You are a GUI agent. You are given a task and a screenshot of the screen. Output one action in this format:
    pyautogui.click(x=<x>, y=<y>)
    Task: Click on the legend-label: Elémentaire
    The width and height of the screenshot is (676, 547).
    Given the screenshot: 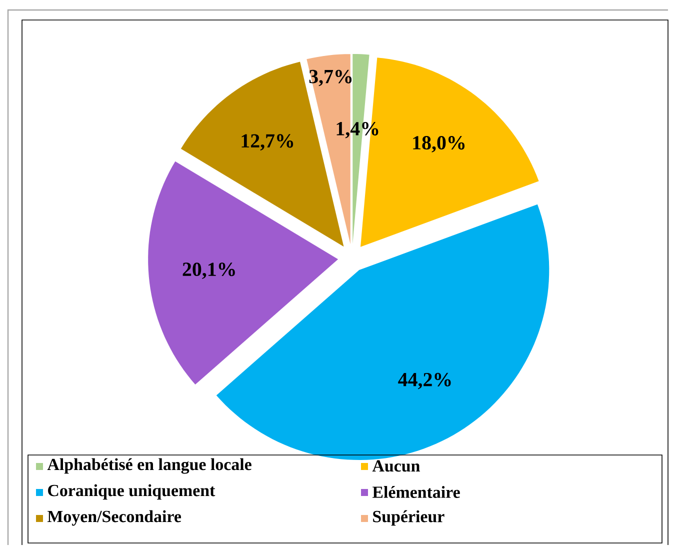 What is the action you would take?
    pyautogui.click(x=416, y=492)
    